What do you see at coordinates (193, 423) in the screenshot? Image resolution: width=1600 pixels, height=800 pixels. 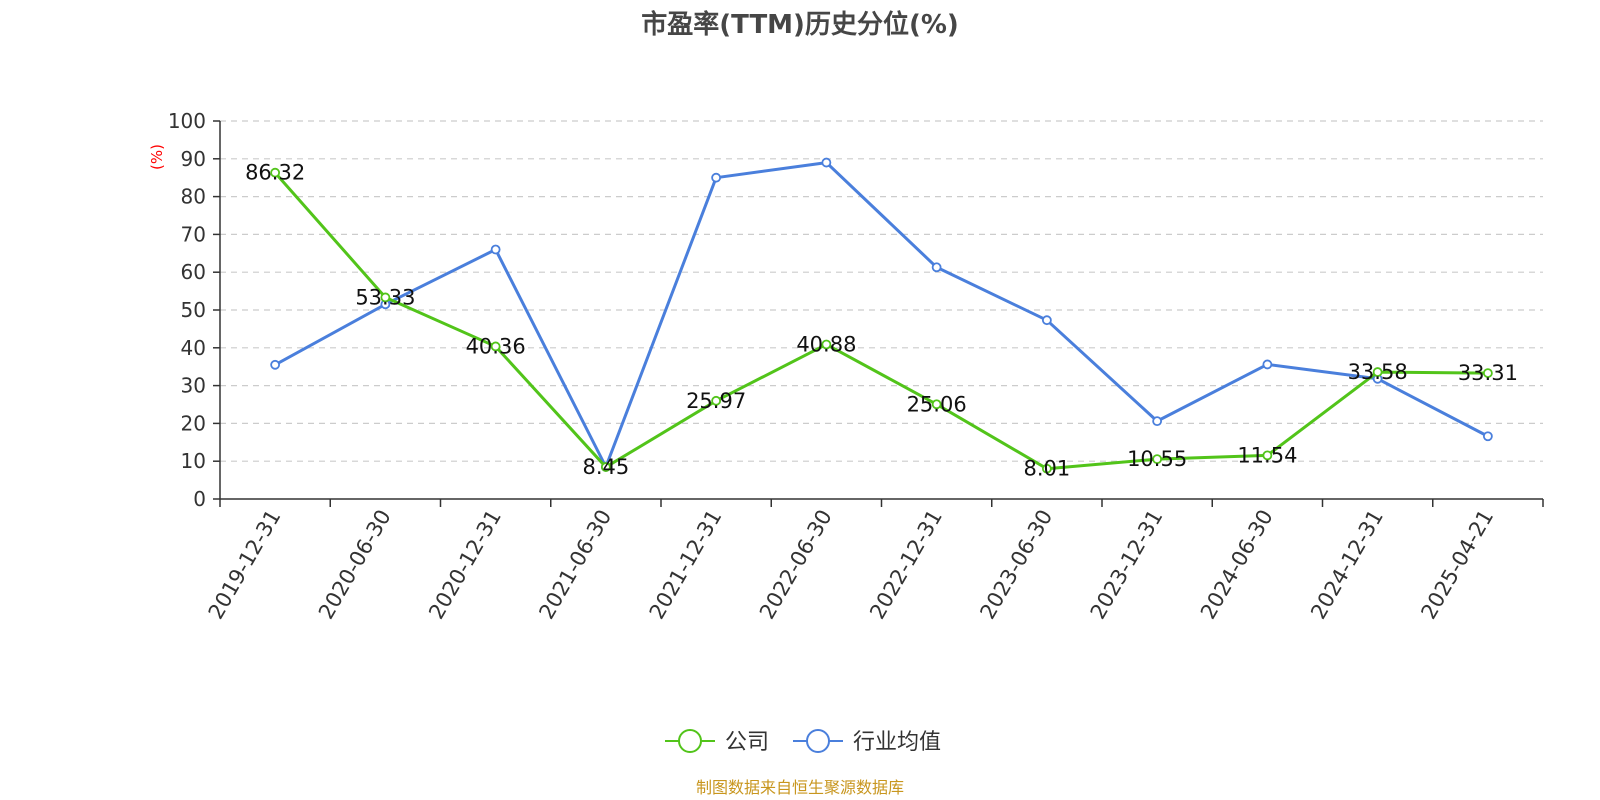 I see `y-tick-label: 20` at bounding box center [193, 423].